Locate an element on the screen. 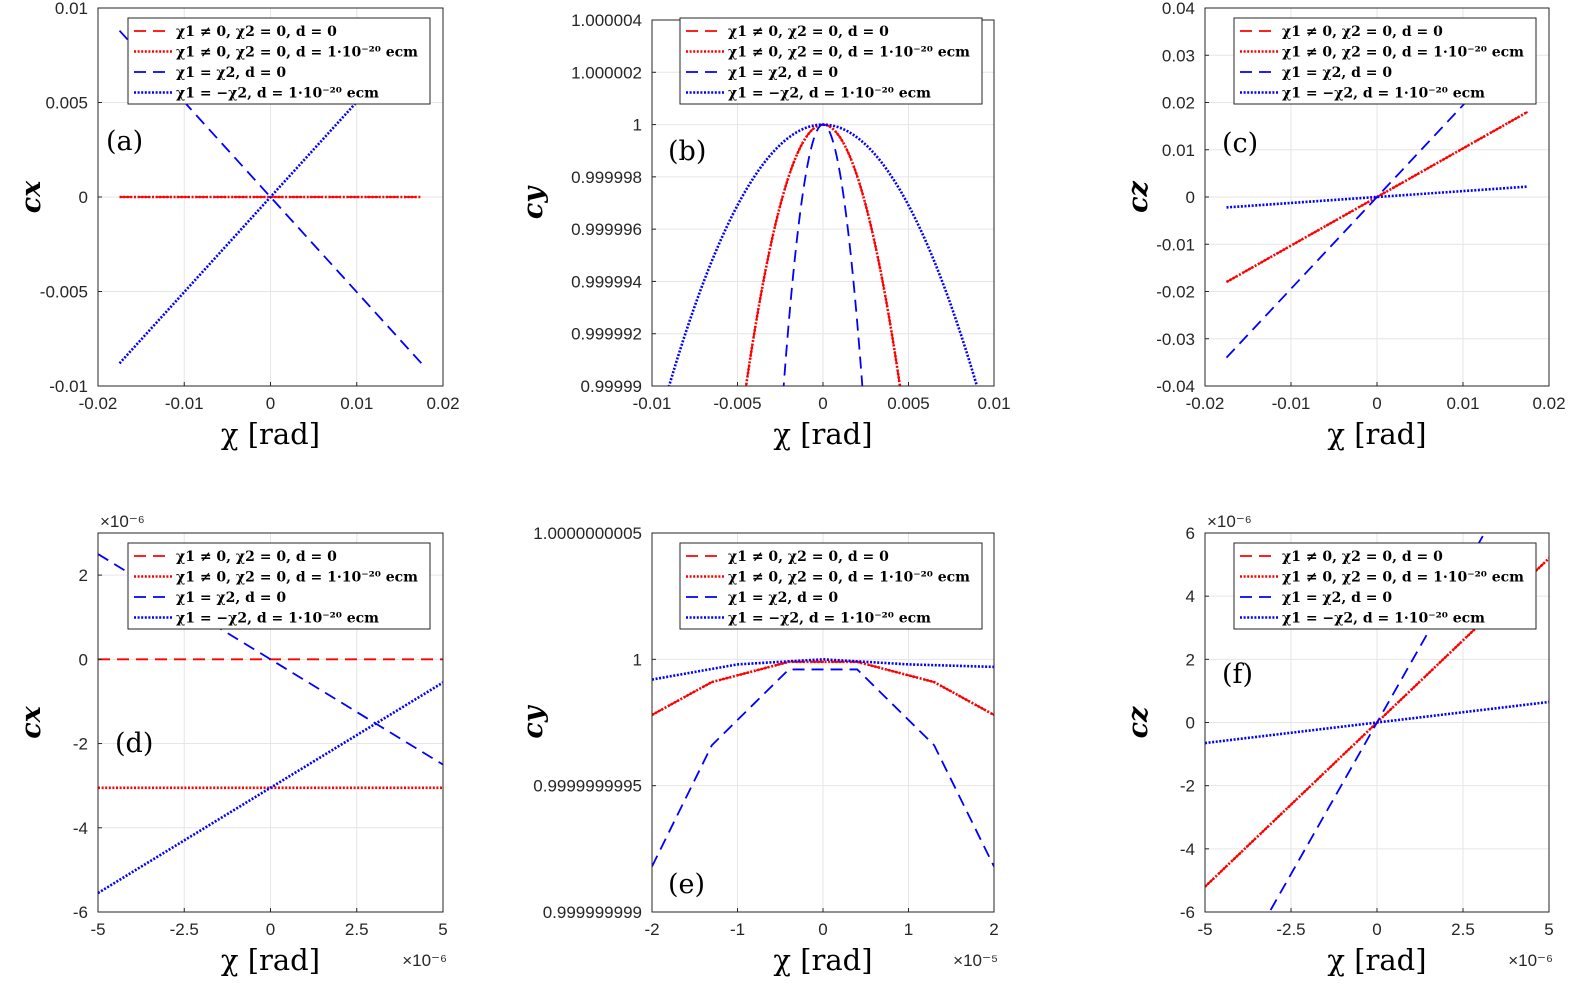  y-multiplier: ×10⁻⁶ is located at coordinates (122, 521).